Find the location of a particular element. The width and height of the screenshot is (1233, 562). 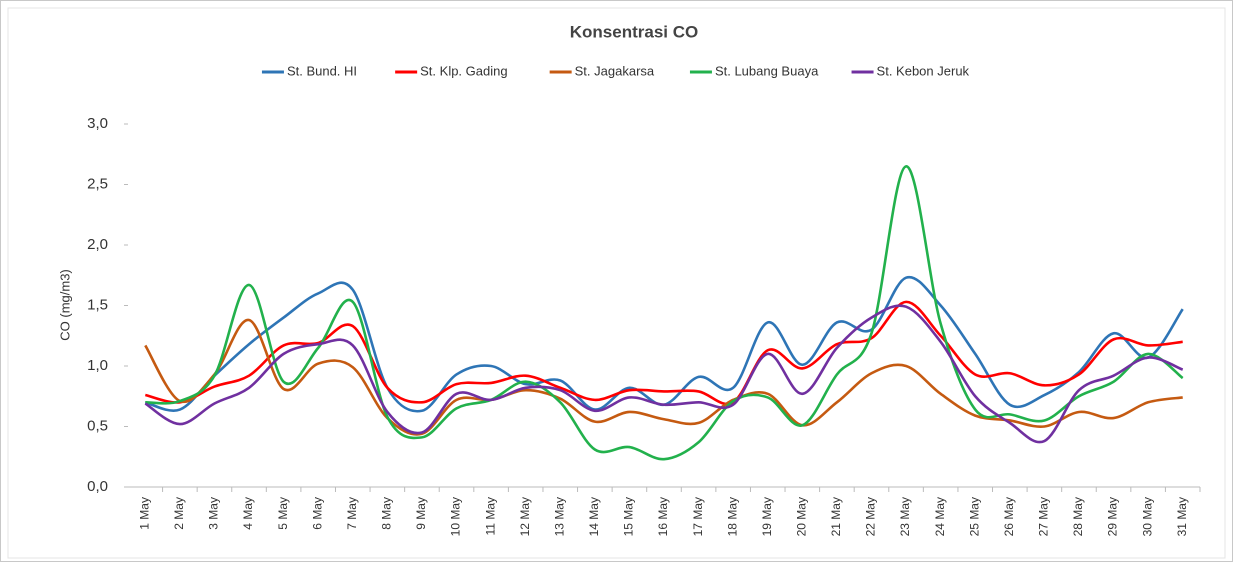

x-tick-label: 12 May is located at coordinates (525, 516).